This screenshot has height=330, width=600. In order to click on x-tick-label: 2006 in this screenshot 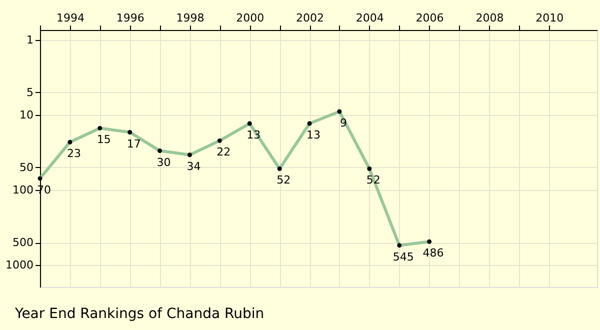, I will do `click(430, 18)`.